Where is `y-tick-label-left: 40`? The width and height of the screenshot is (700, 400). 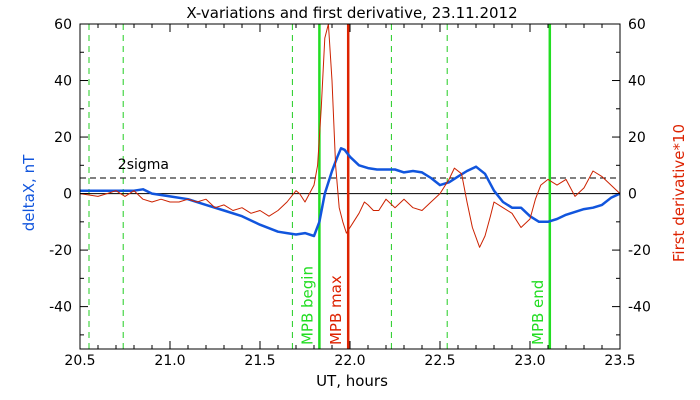
y-tick-label-left: 40 is located at coordinates (63, 82).